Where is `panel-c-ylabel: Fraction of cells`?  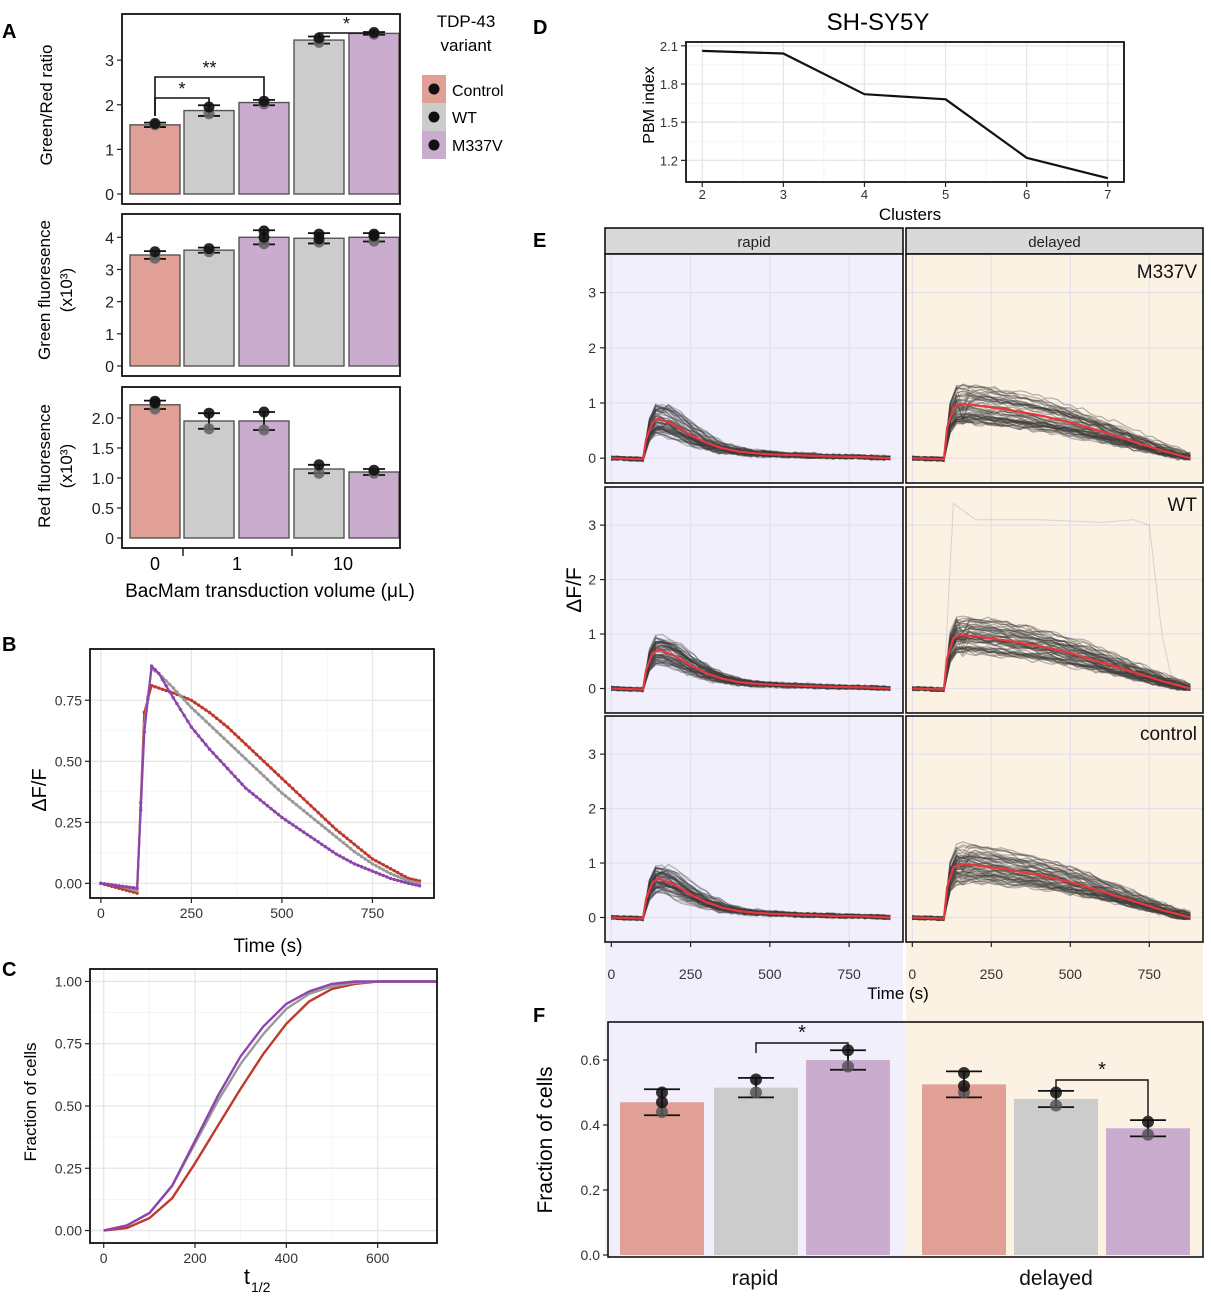 panel-c-ylabel: Fraction of cells is located at coordinates (30, 1101).